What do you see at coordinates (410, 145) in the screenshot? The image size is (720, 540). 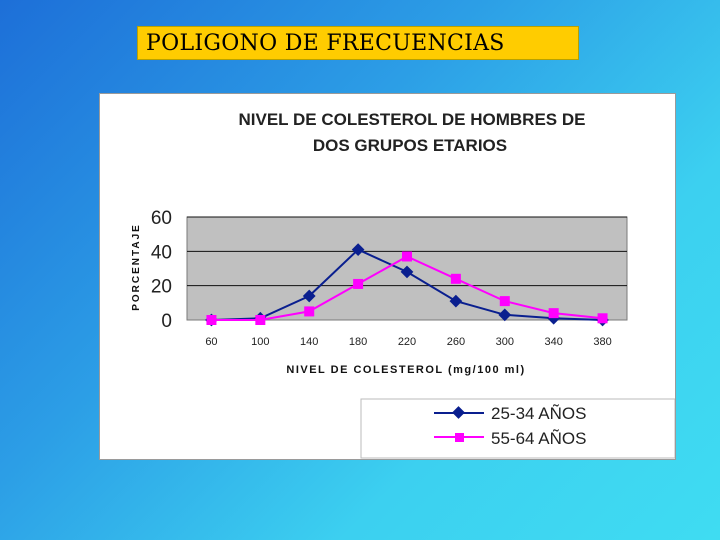 I see `chart-title-line-2: DOS GRUPOS ETARIOS` at bounding box center [410, 145].